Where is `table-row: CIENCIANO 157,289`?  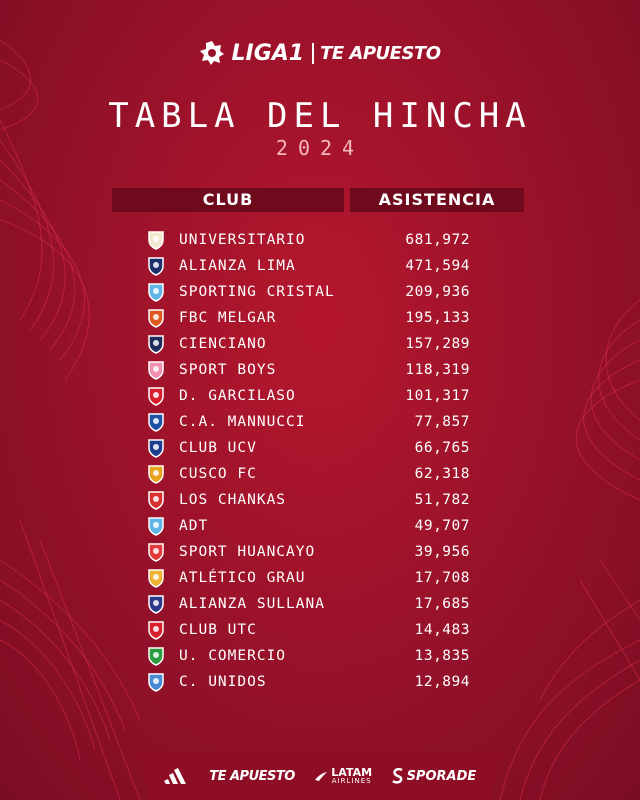
table-row: CIENCIANO 157,289 is located at coordinates (316, 344).